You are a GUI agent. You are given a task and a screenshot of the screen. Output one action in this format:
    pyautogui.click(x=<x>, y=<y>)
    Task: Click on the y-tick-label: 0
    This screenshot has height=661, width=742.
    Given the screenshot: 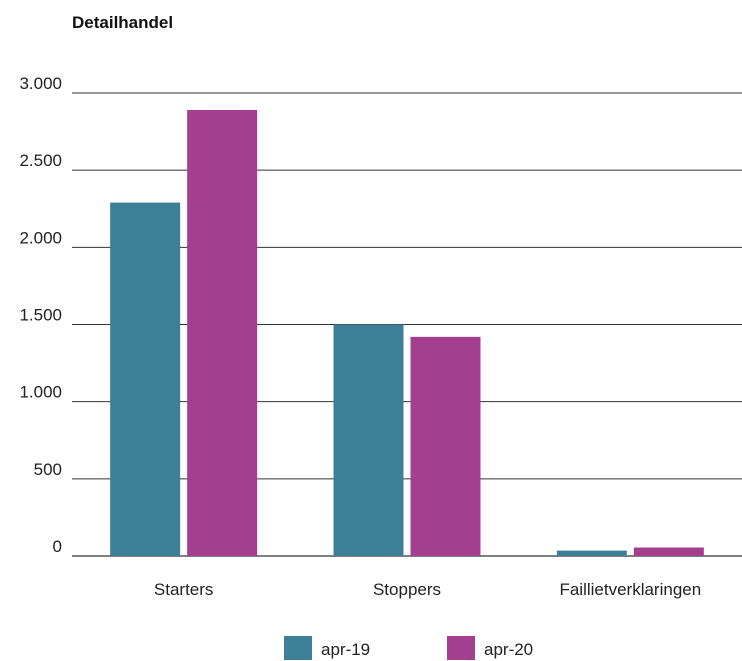 What is the action you would take?
    pyautogui.click(x=57, y=546)
    